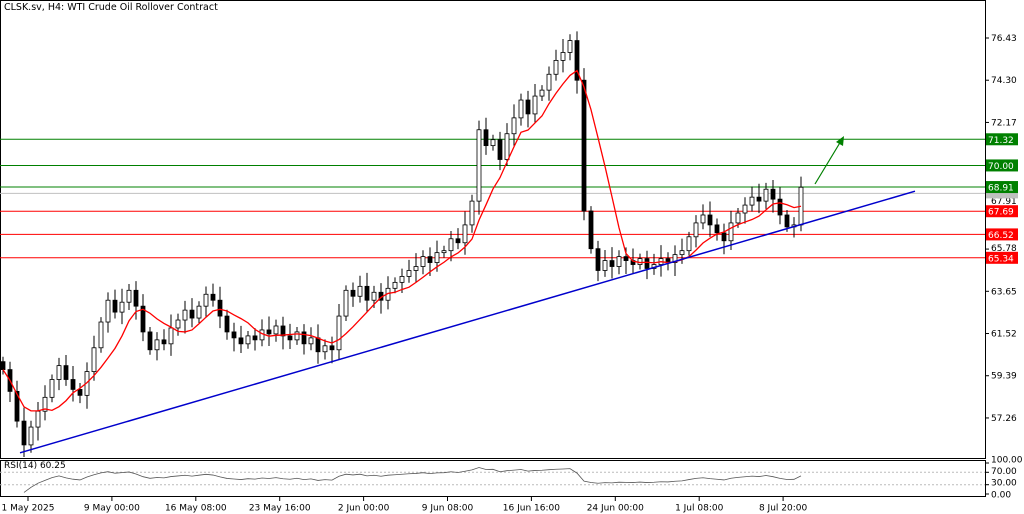 The height and width of the screenshot is (514, 1024). I want to click on resistance-level-label: 70.00, so click(1001, 167).